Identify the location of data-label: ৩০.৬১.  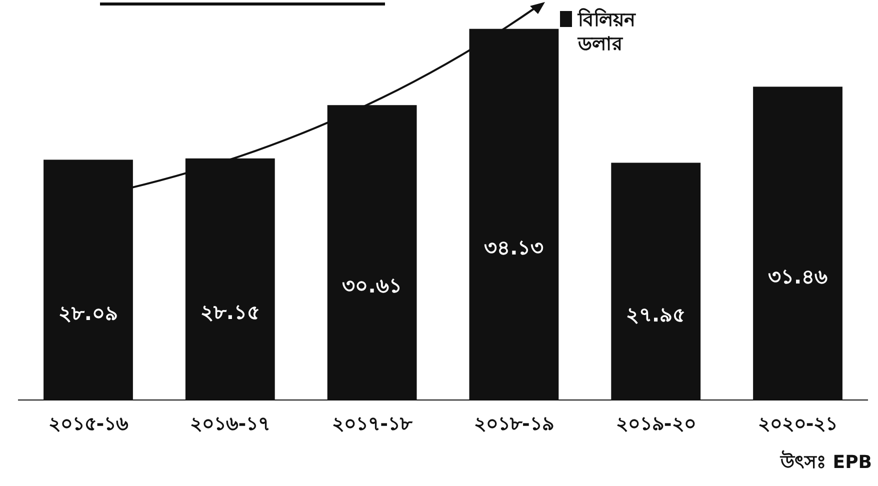
(372, 286).